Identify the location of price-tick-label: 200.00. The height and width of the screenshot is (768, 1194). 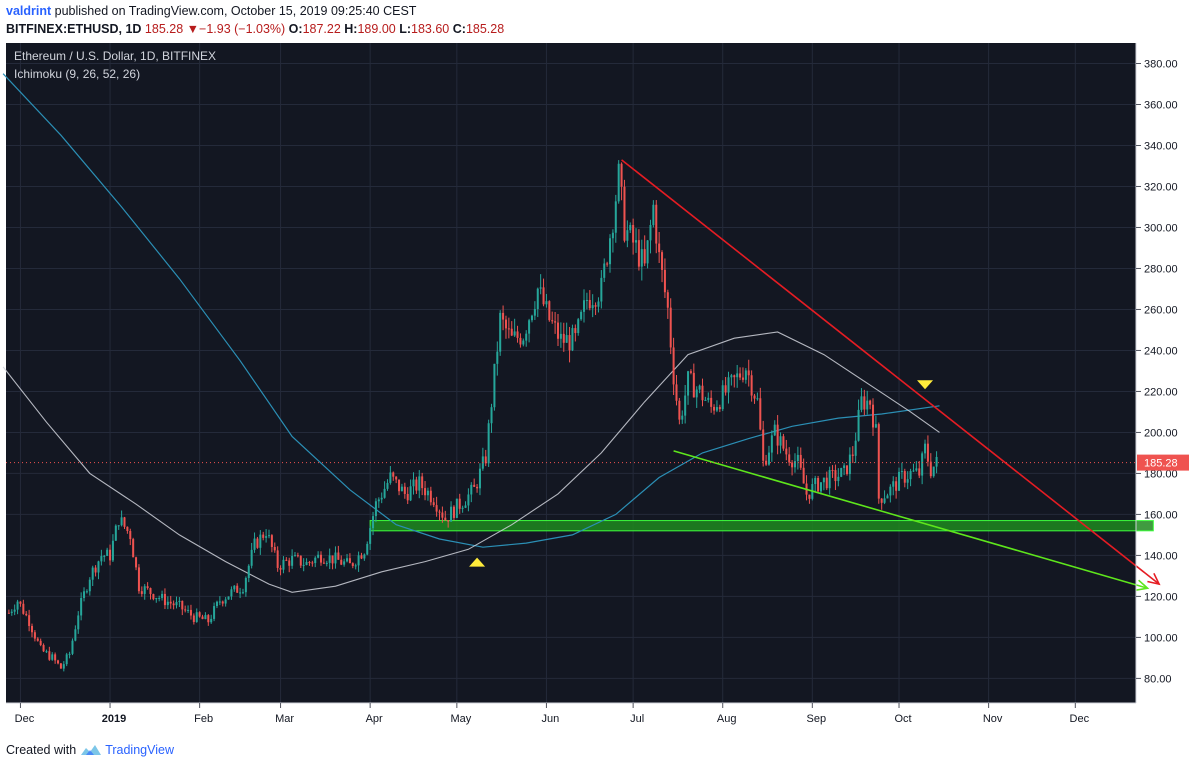
(1161, 433).